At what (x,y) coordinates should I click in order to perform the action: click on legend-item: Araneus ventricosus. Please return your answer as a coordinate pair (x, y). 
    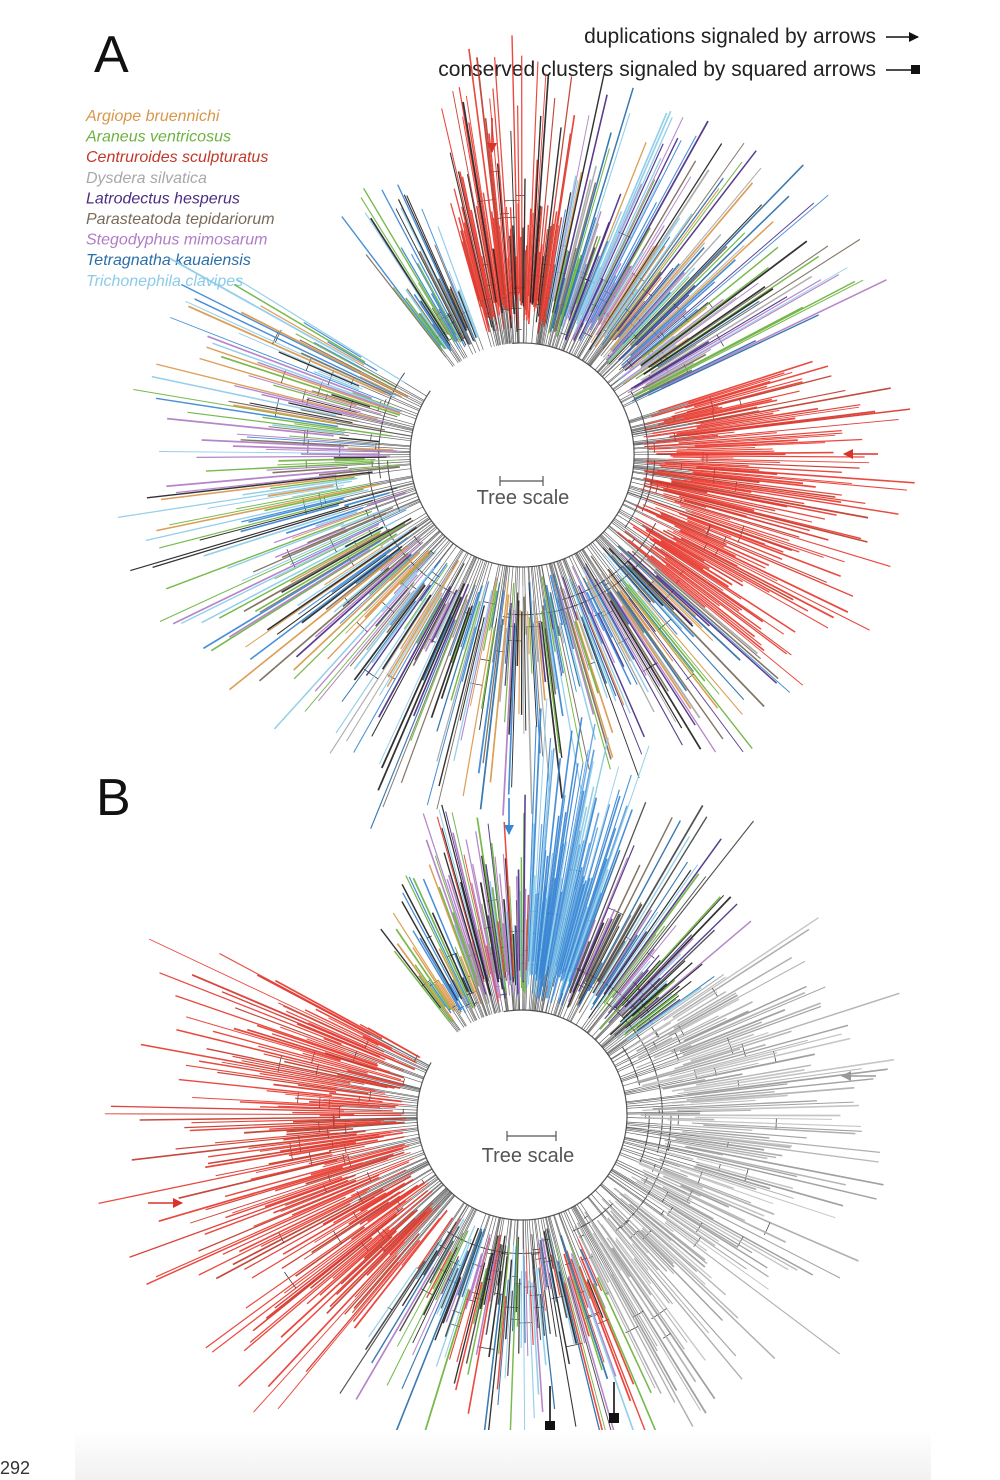
    Looking at the image, I should click on (158, 137).